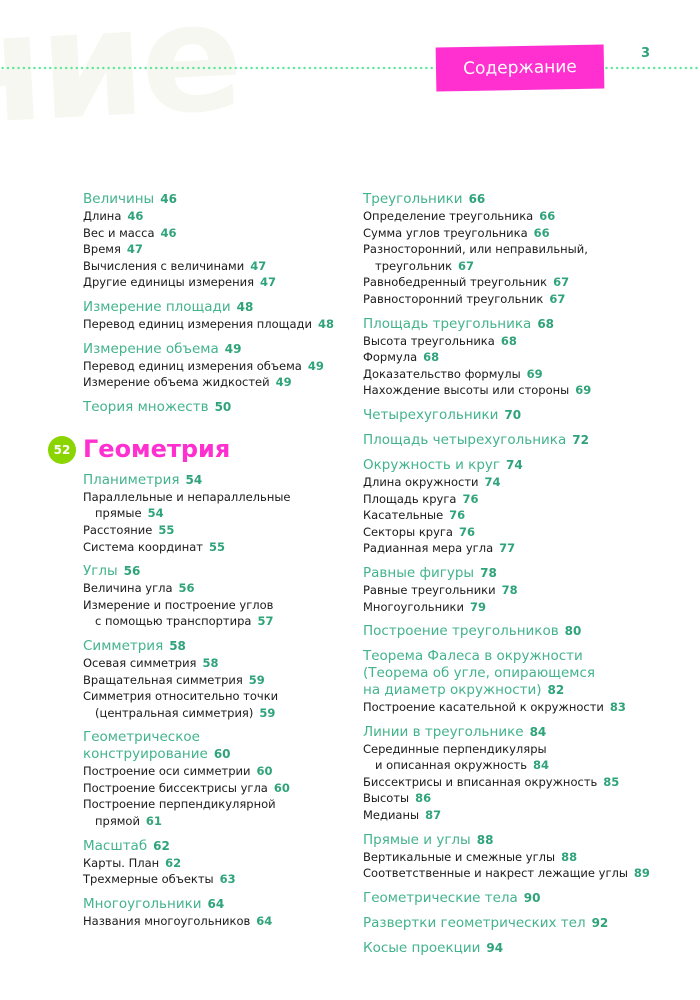 This screenshot has height=1000, width=700. What do you see at coordinates (233, 307) in the screenshot?
I see `toc-heading: Измерение площади 48` at bounding box center [233, 307].